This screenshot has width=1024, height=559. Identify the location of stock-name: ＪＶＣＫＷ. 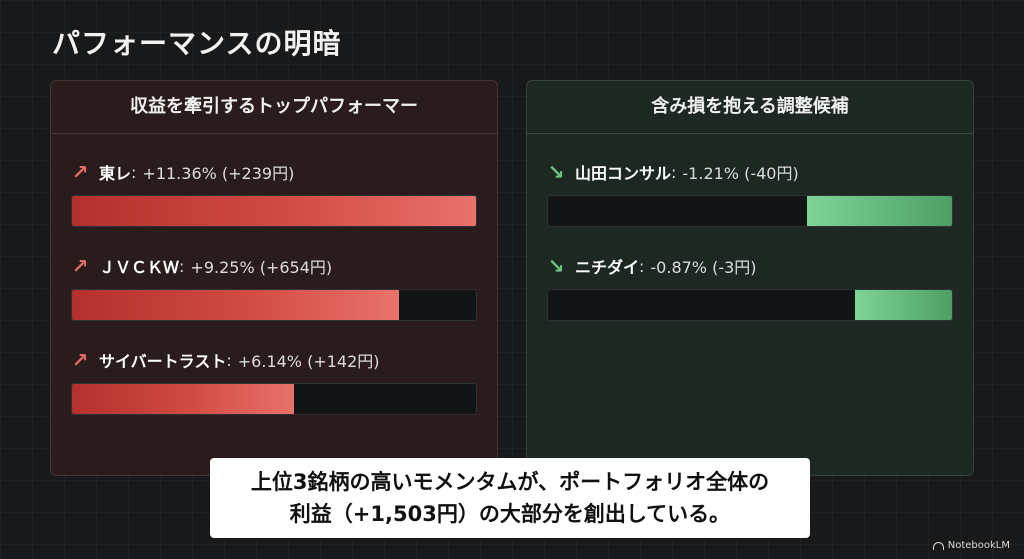
(139, 267).